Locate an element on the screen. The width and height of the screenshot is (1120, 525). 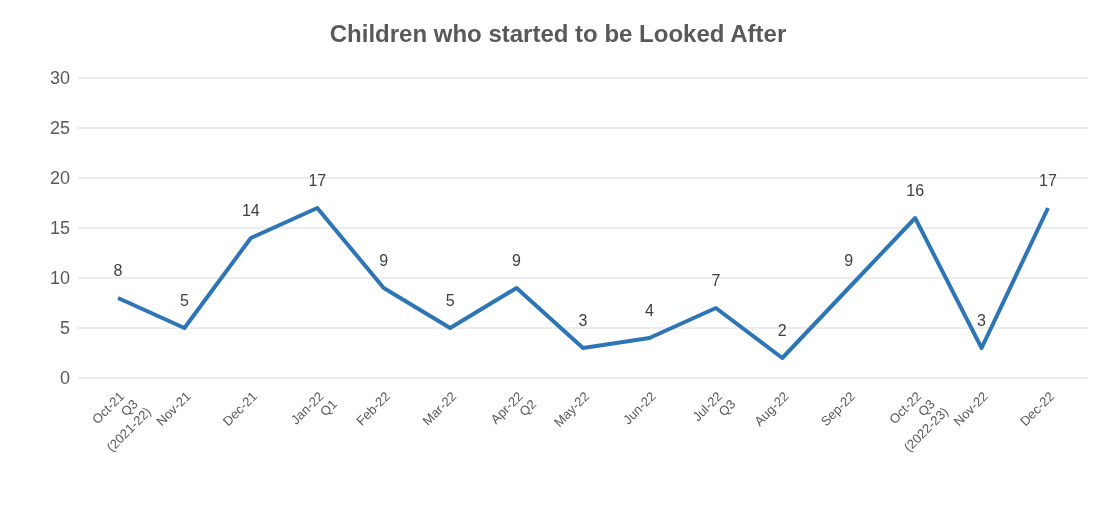
data-label: 14 is located at coordinates (250, 210).